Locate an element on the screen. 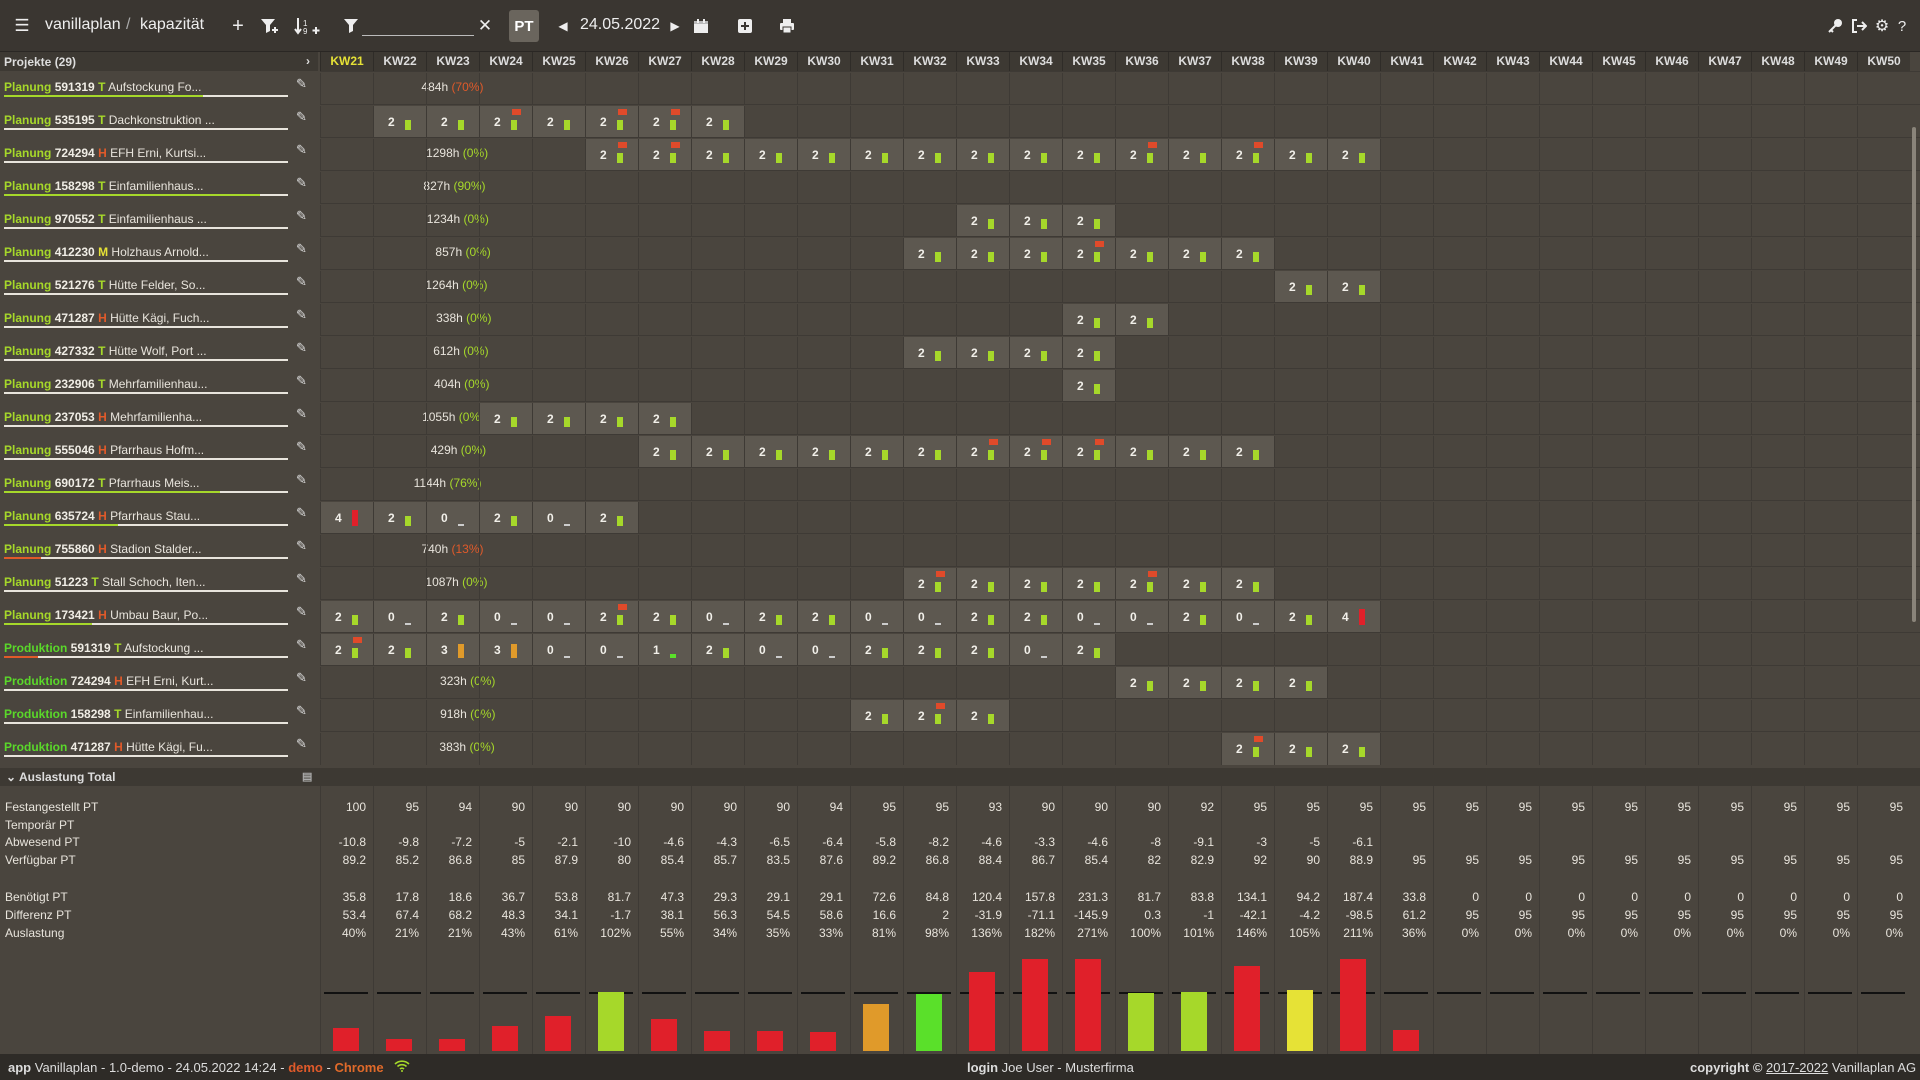  chevron-right-icon: ▶ is located at coordinates (675, 26).